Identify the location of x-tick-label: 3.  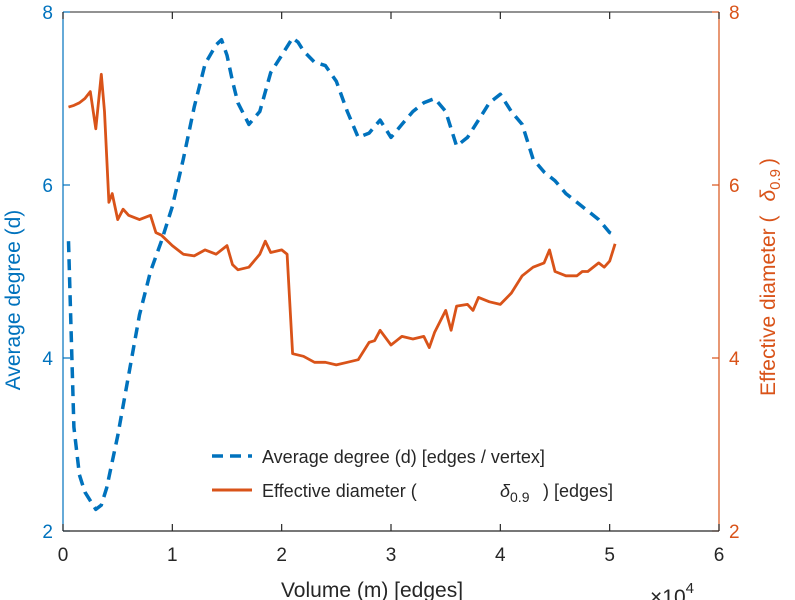
(391, 555).